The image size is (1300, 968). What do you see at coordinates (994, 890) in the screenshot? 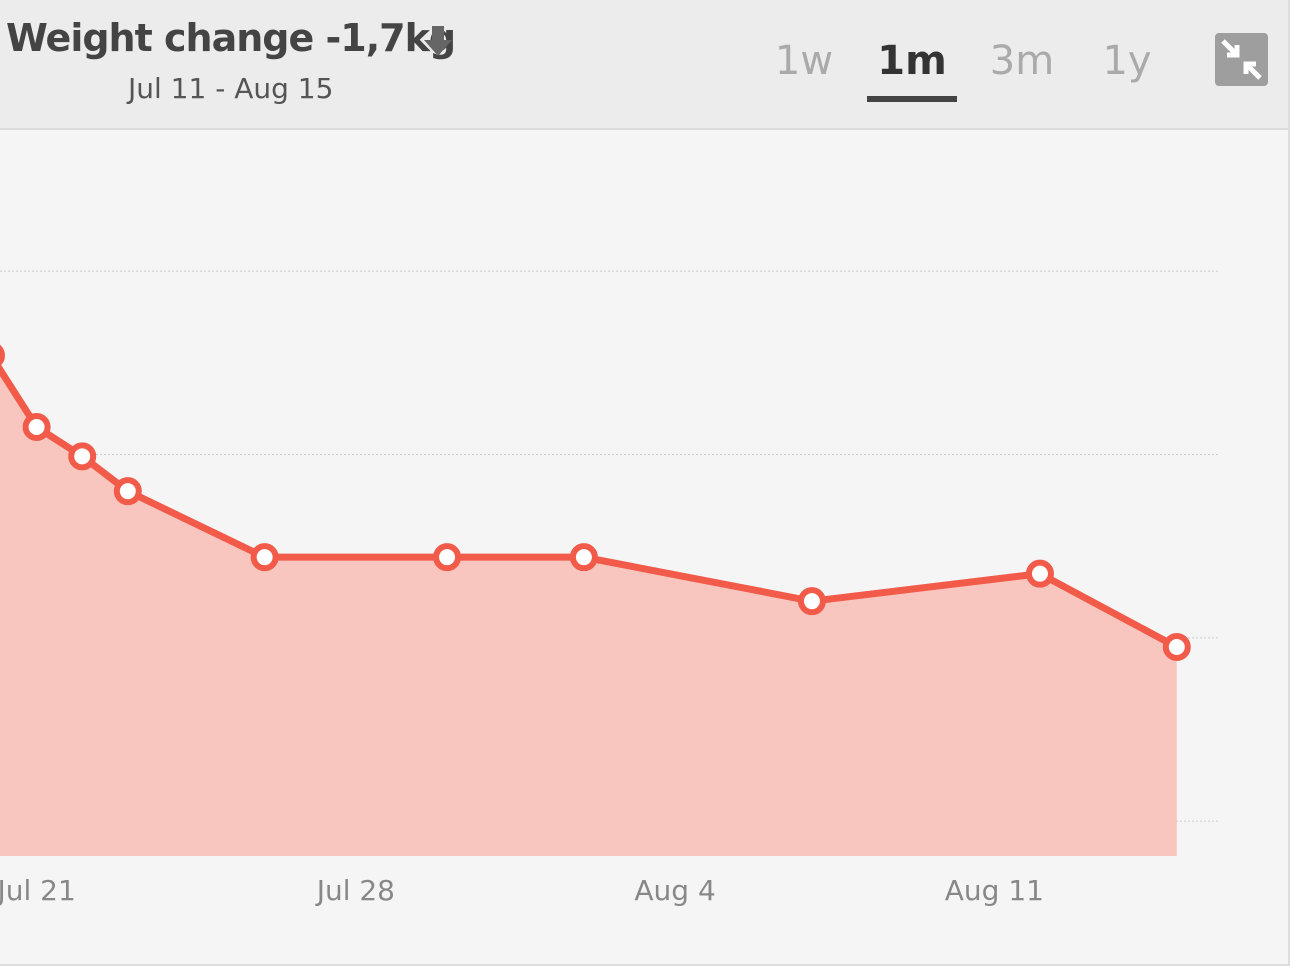
I see `x-tick-label: Aug 11` at bounding box center [994, 890].